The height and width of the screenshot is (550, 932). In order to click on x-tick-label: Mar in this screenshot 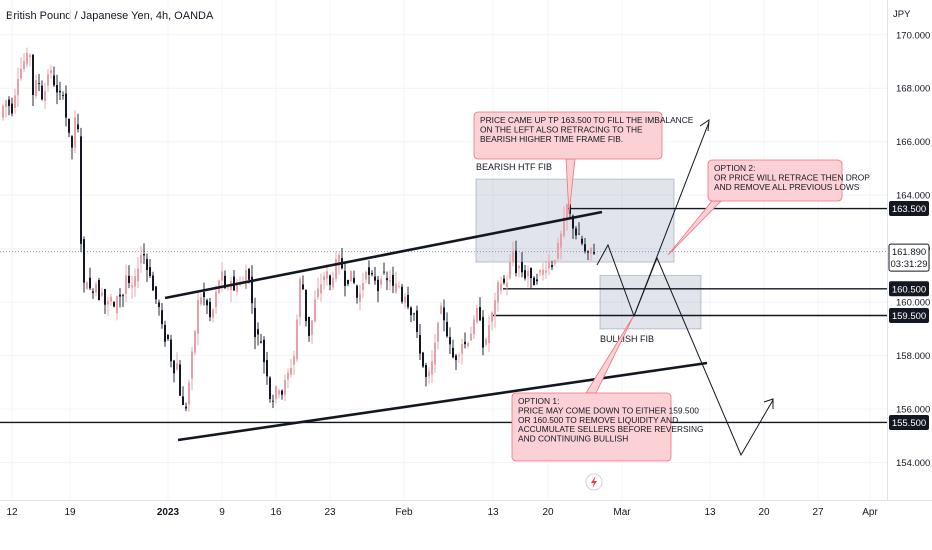, I will do `click(622, 512)`.